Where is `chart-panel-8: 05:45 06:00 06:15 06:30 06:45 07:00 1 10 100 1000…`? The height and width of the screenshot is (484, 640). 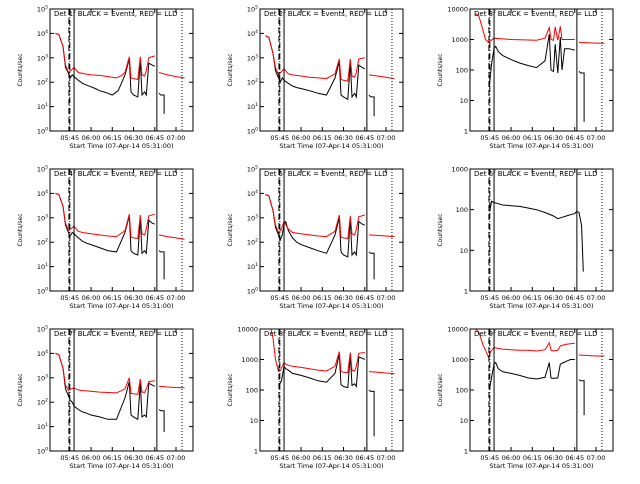 chart-panel-8: 05:45 06:00 06:15 06:30 06:45 07:00 1 10 100 1000… is located at coordinates (315, 398).